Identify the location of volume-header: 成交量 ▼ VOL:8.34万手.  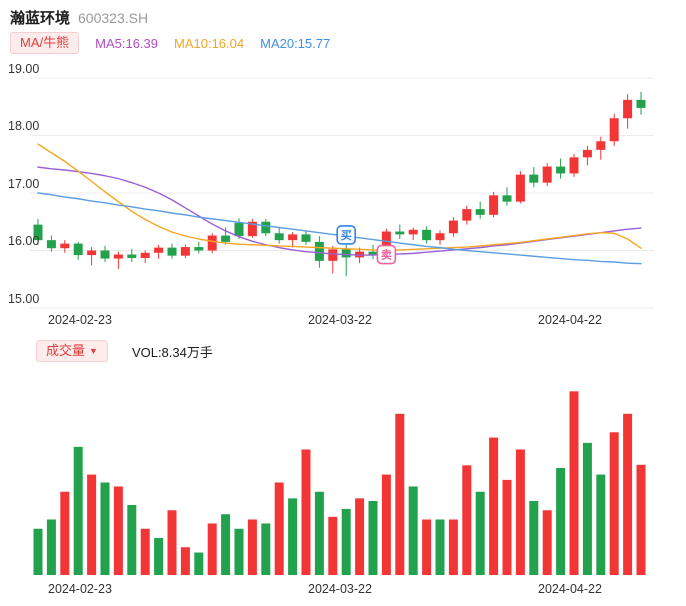
(124, 351).